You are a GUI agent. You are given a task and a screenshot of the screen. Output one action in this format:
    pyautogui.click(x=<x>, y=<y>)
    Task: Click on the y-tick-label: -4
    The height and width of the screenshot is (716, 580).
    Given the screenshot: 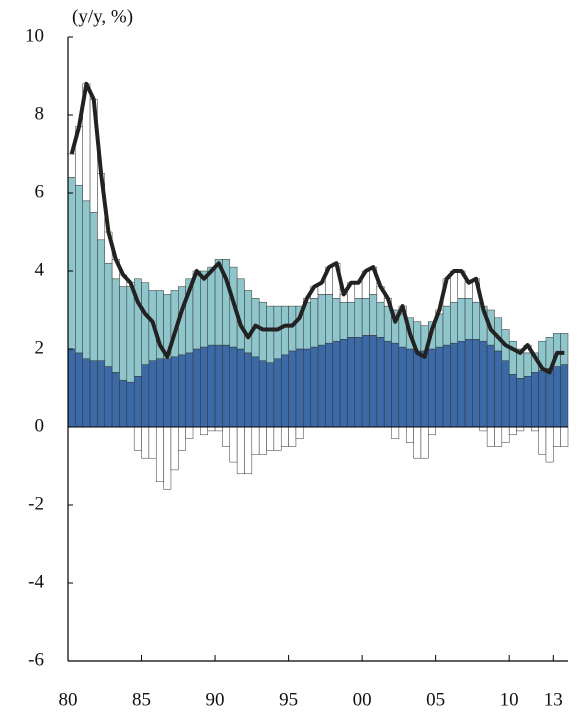 What is the action you would take?
    pyautogui.click(x=36, y=581)
    